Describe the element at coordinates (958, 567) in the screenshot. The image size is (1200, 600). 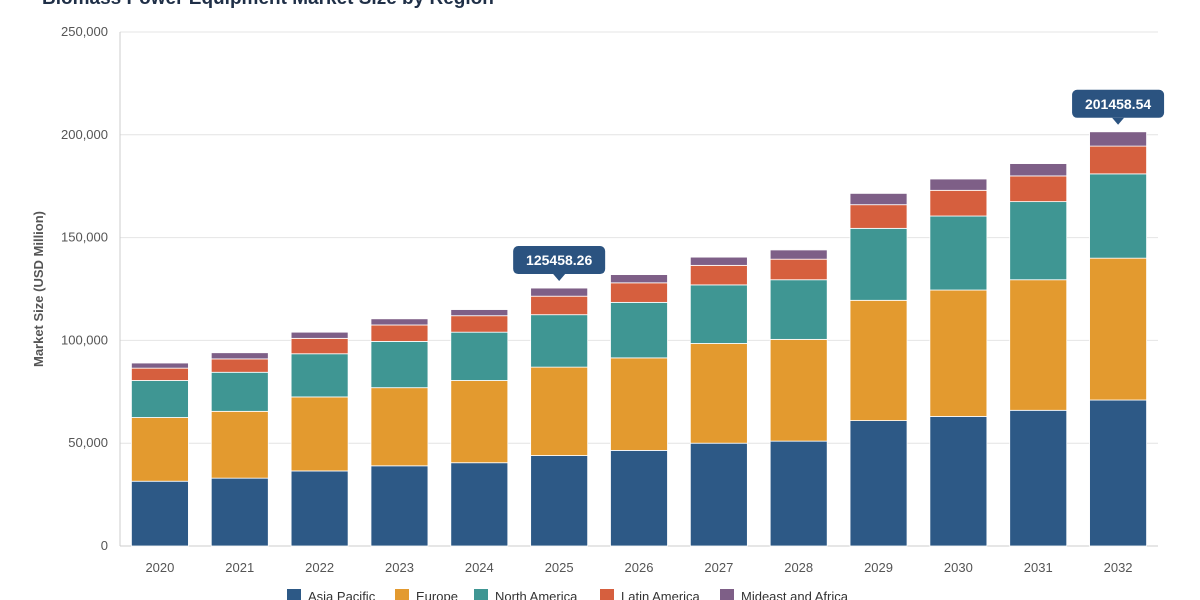
I see `x-tick-label: 2030` at that location.